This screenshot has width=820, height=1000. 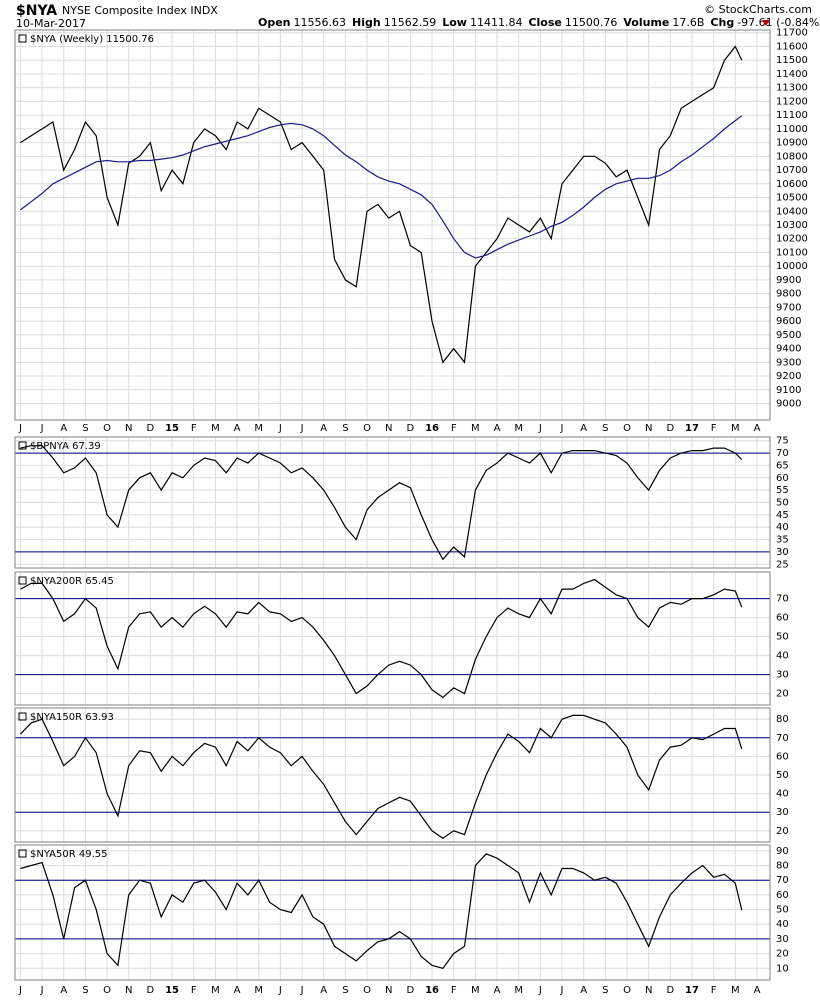 I want to click on legend-label: $NYA50R 49.55, so click(x=69, y=854).